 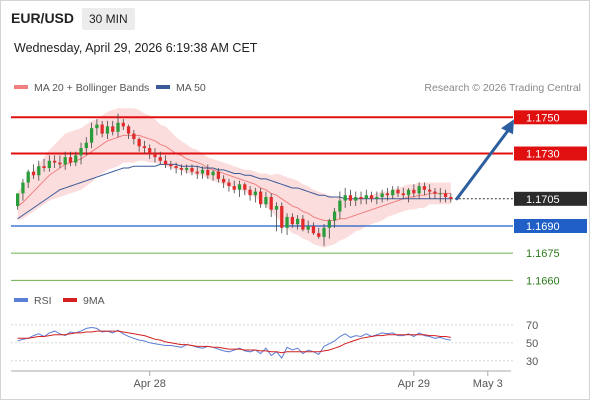 I want to click on ma9-legend-swatch, so click(x=70, y=300).